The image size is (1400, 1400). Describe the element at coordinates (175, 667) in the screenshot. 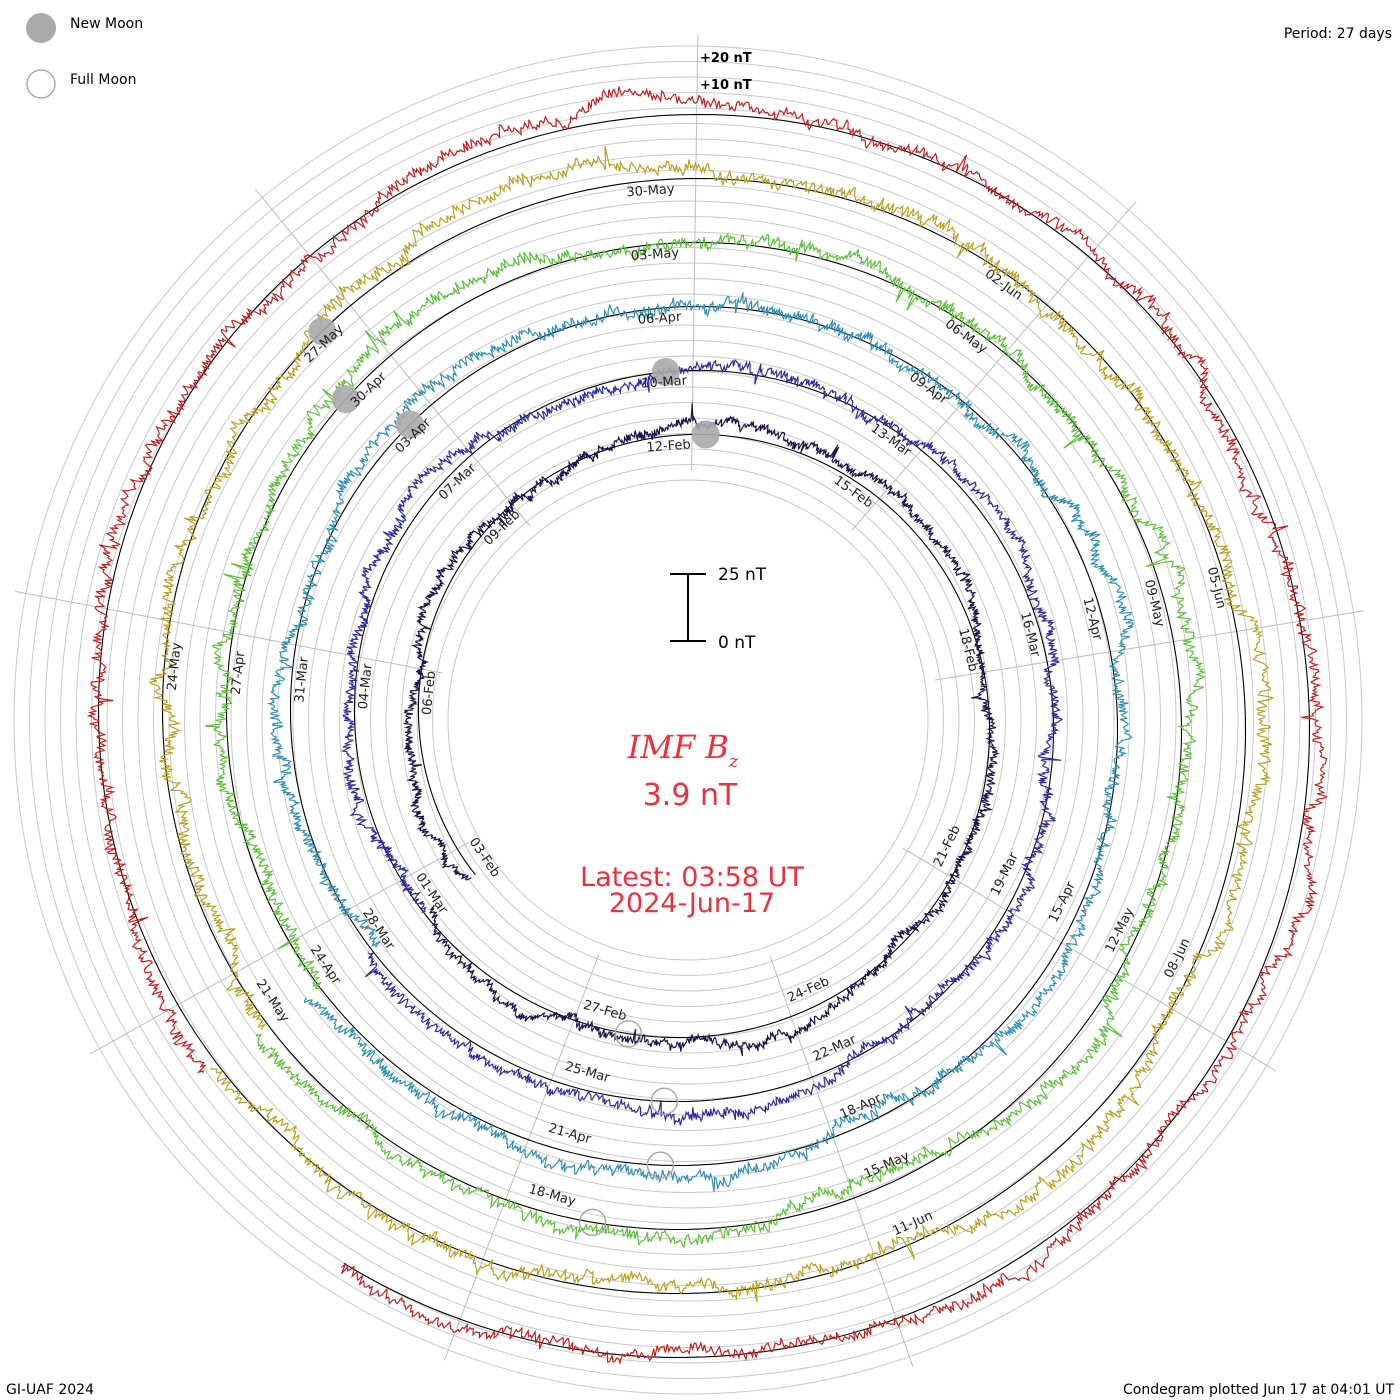

I see `date-label: 24-May` at that location.